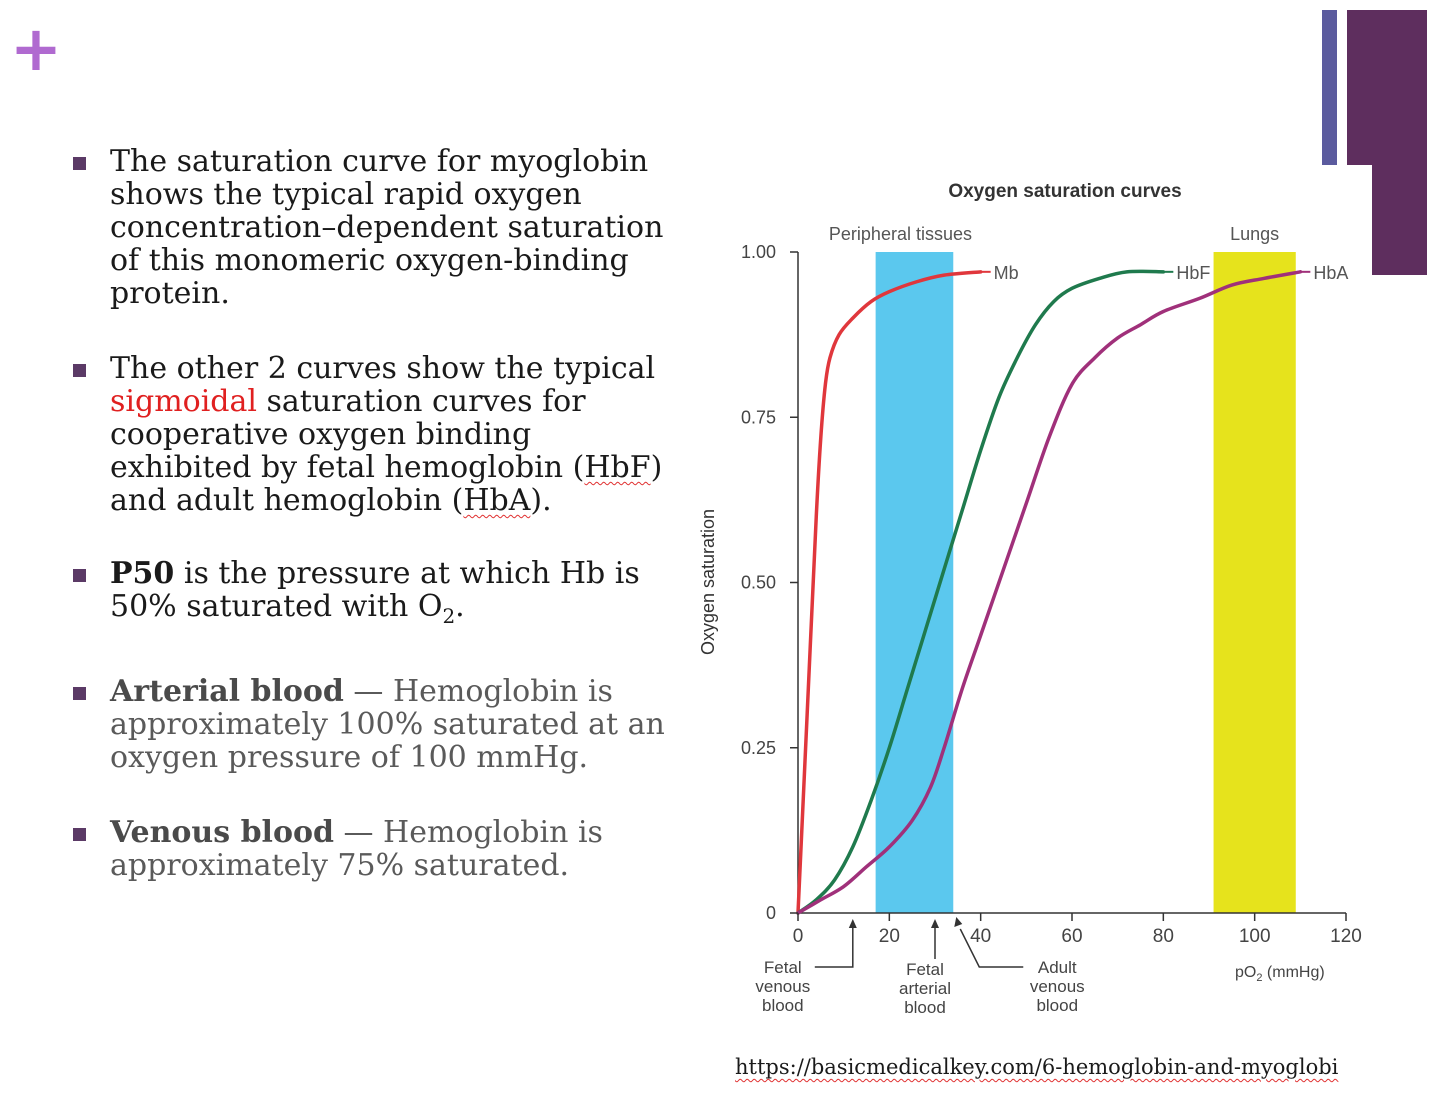 This screenshot has height=1105, width=1440. What do you see at coordinates (935, 923) in the screenshot?
I see `fetal-arterial-arrowhead` at bounding box center [935, 923].